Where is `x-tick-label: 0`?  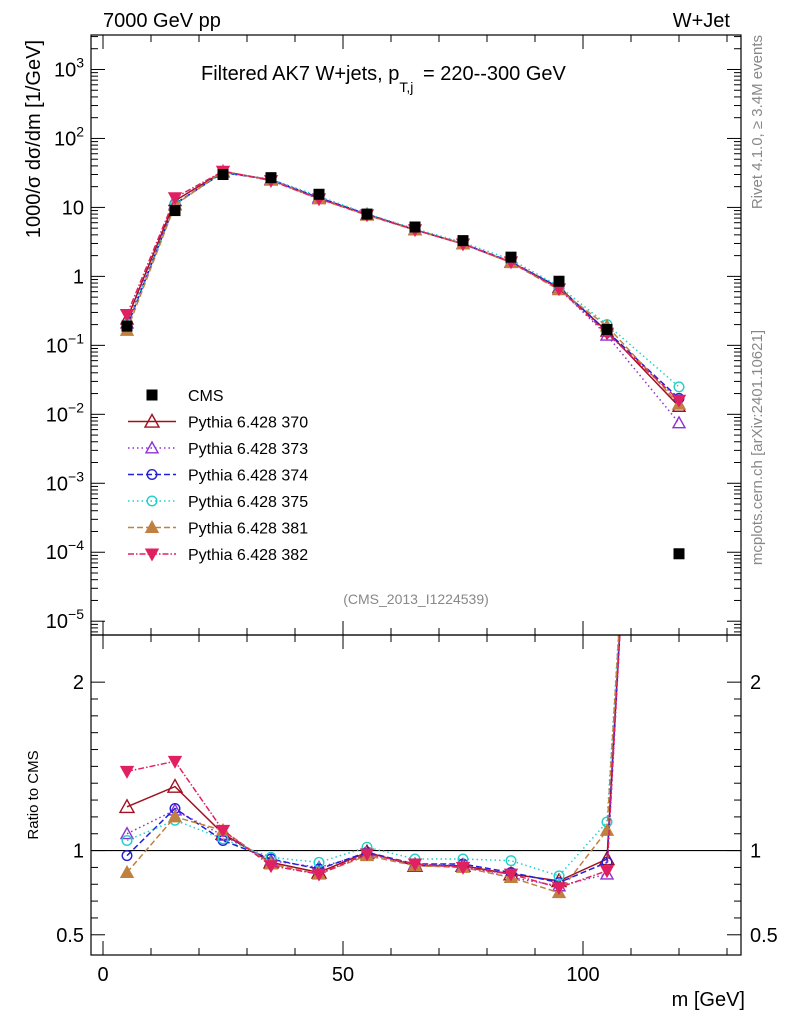 x-tick-label: 0 is located at coordinates (102, 975).